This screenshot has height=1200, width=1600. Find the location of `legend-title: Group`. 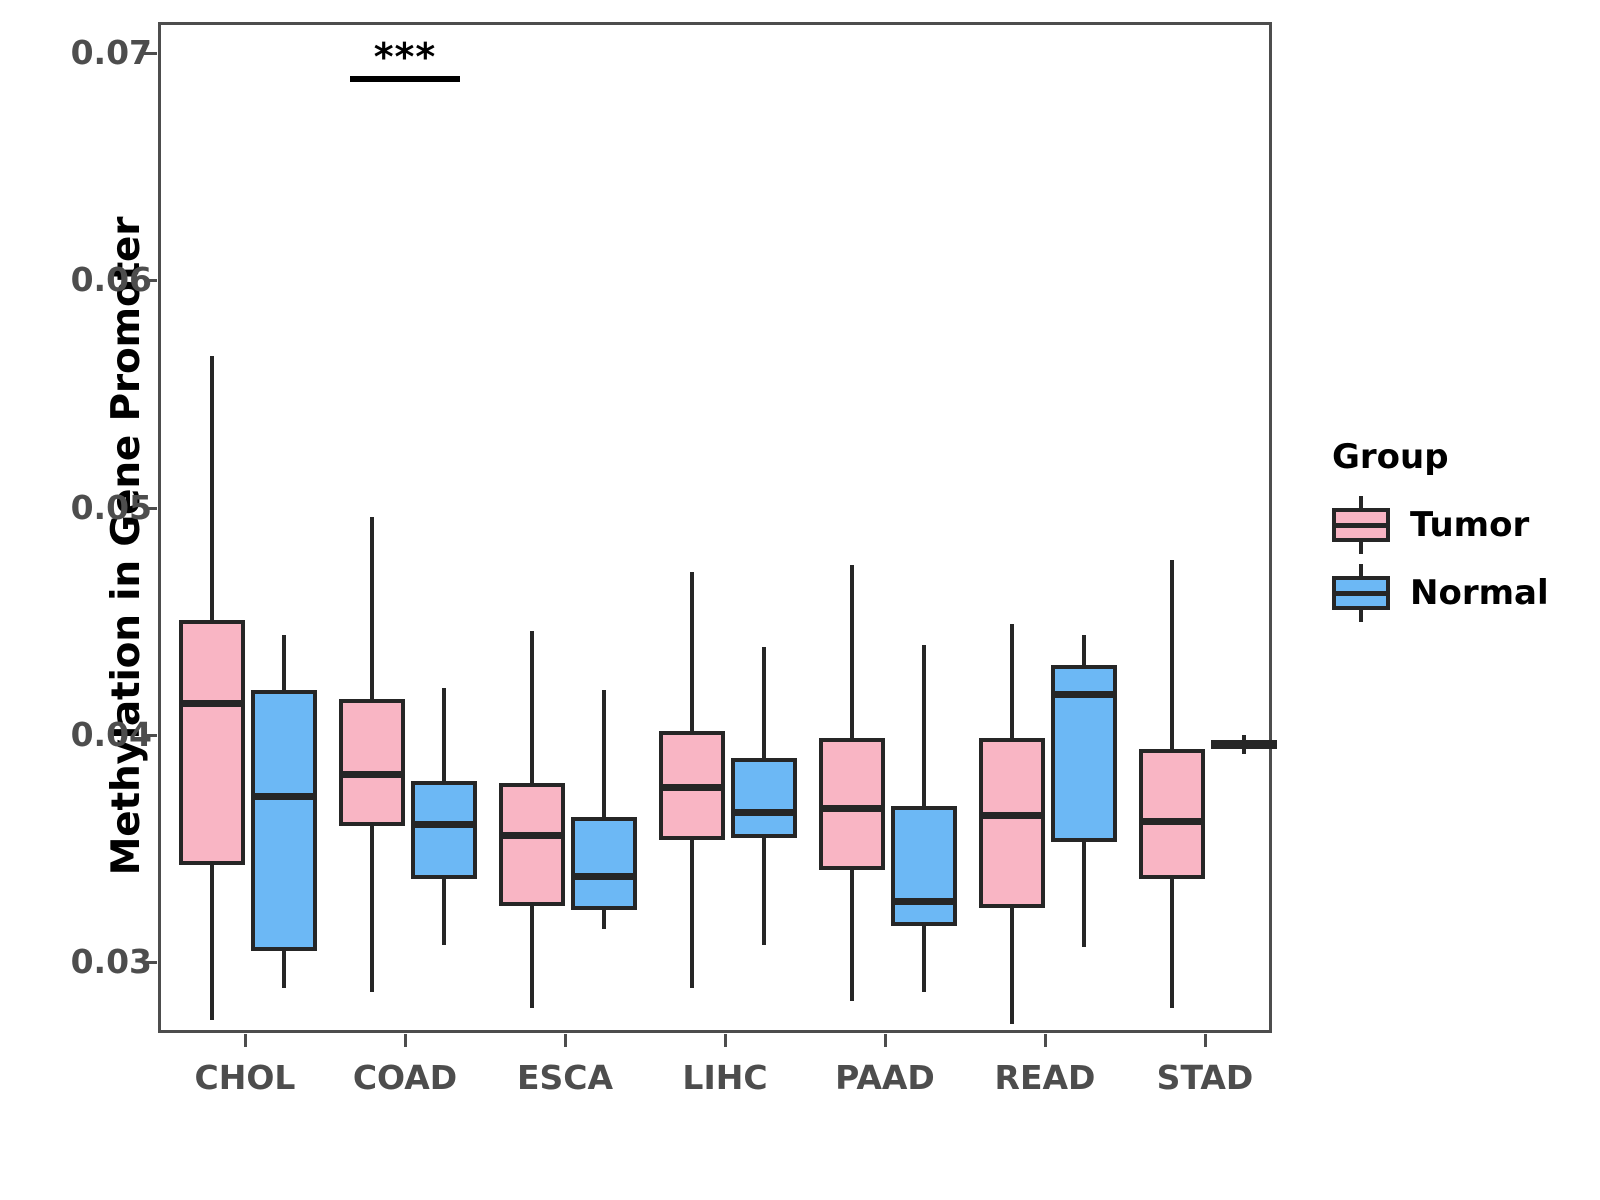

legend-title: Group is located at coordinates (1390, 457).